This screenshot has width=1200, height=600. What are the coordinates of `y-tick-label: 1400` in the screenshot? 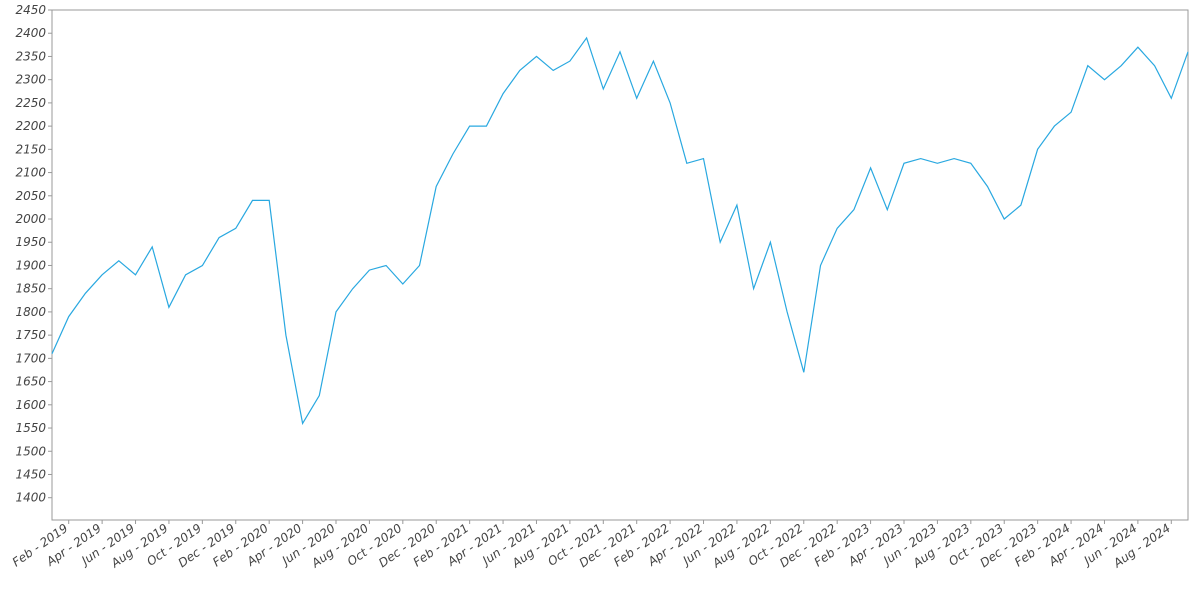 It's located at (30, 498).